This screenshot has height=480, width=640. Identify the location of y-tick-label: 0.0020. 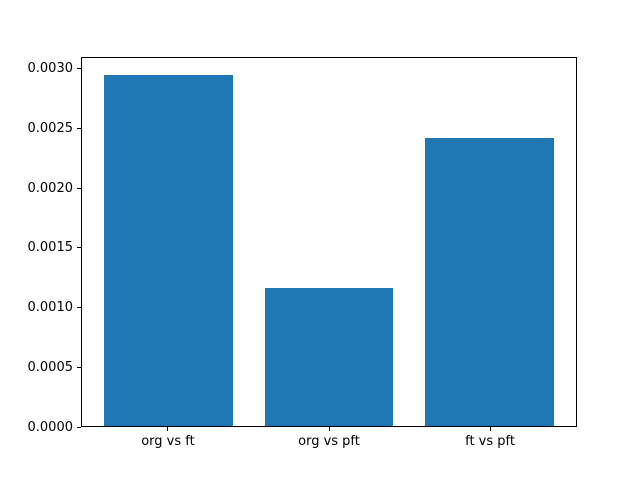
(50, 188).